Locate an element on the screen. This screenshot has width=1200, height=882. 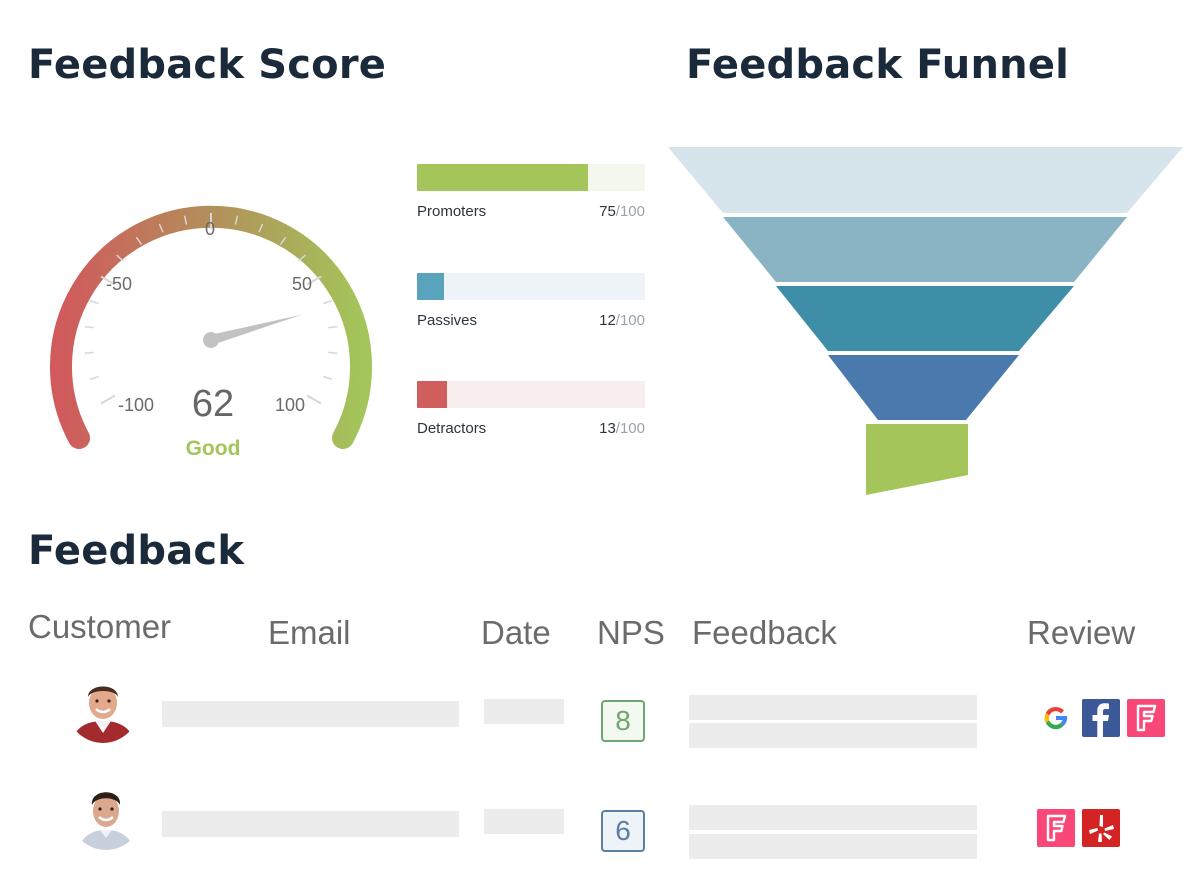
gauge-tick-label: 50 is located at coordinates (302, 284).